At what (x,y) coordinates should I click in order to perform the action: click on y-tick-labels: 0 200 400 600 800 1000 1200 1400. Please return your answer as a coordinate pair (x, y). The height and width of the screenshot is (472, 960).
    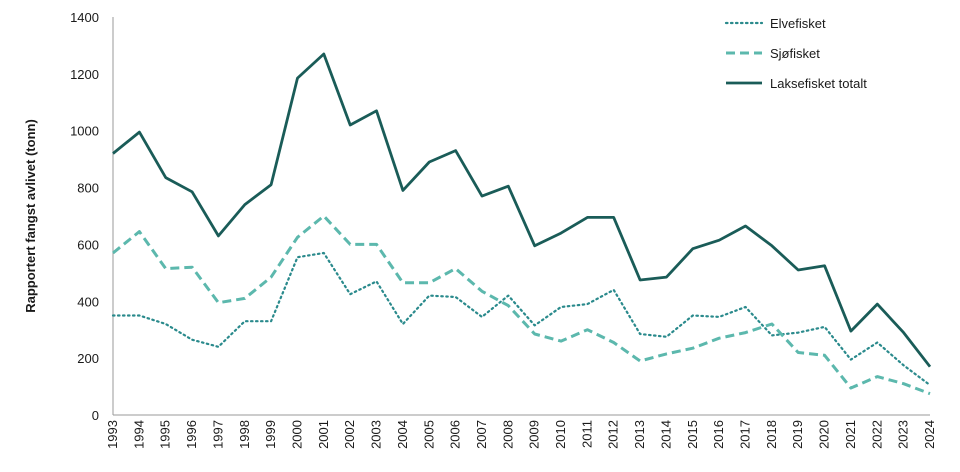
    Looking at the image, I should click on (84, 216).